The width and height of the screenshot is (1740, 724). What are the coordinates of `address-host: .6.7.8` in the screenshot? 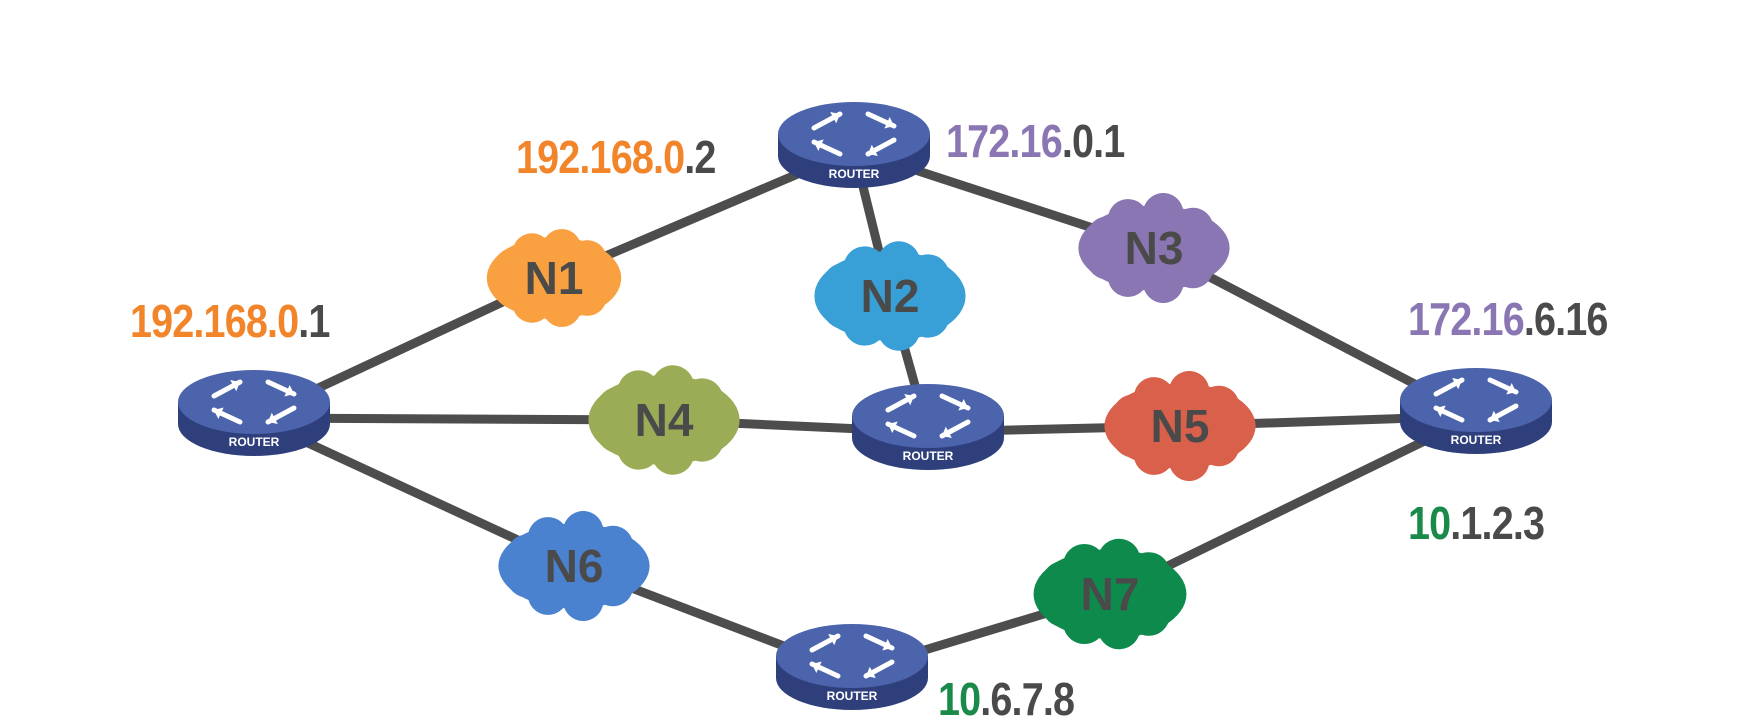 It's located at (1027, 698).